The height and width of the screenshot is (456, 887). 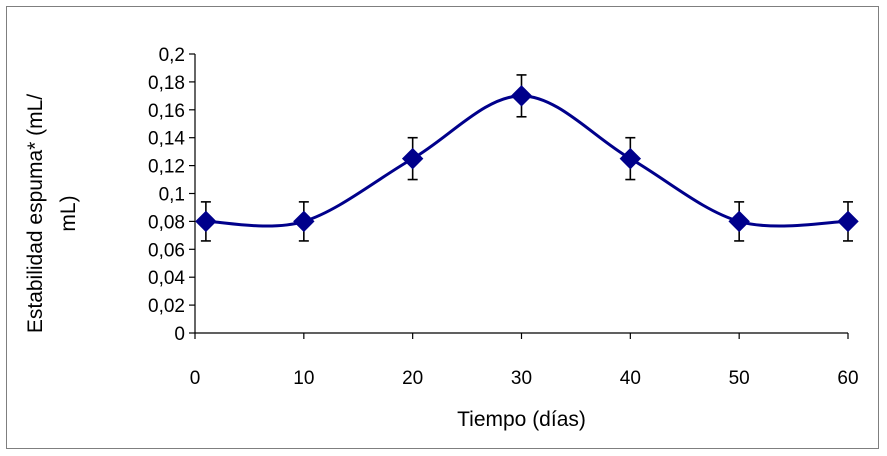 What do you see at coordinates (166, 139) in the screenshot?
I see `y-tick-label: 0,14` at bounding box center [166, 139].